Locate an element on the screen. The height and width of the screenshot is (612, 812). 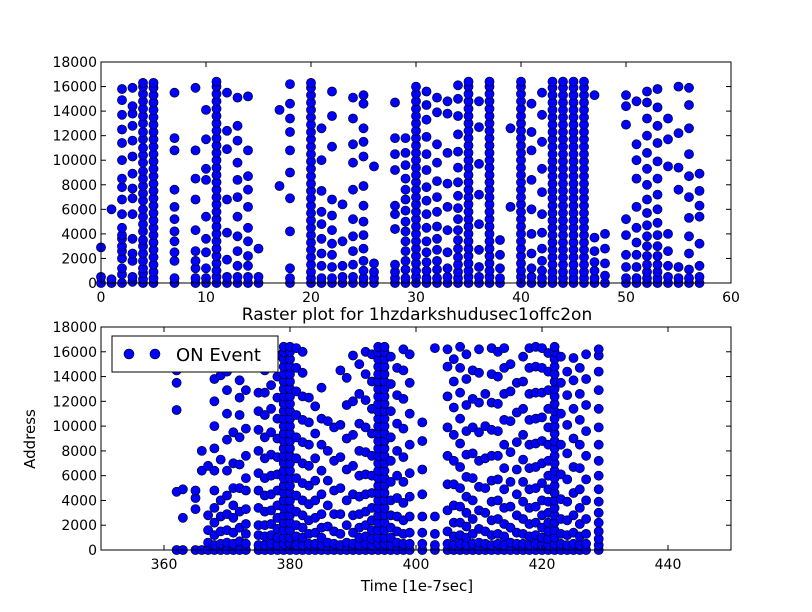
top-x-tick-label: 50 is located at coordinates (626, 298).